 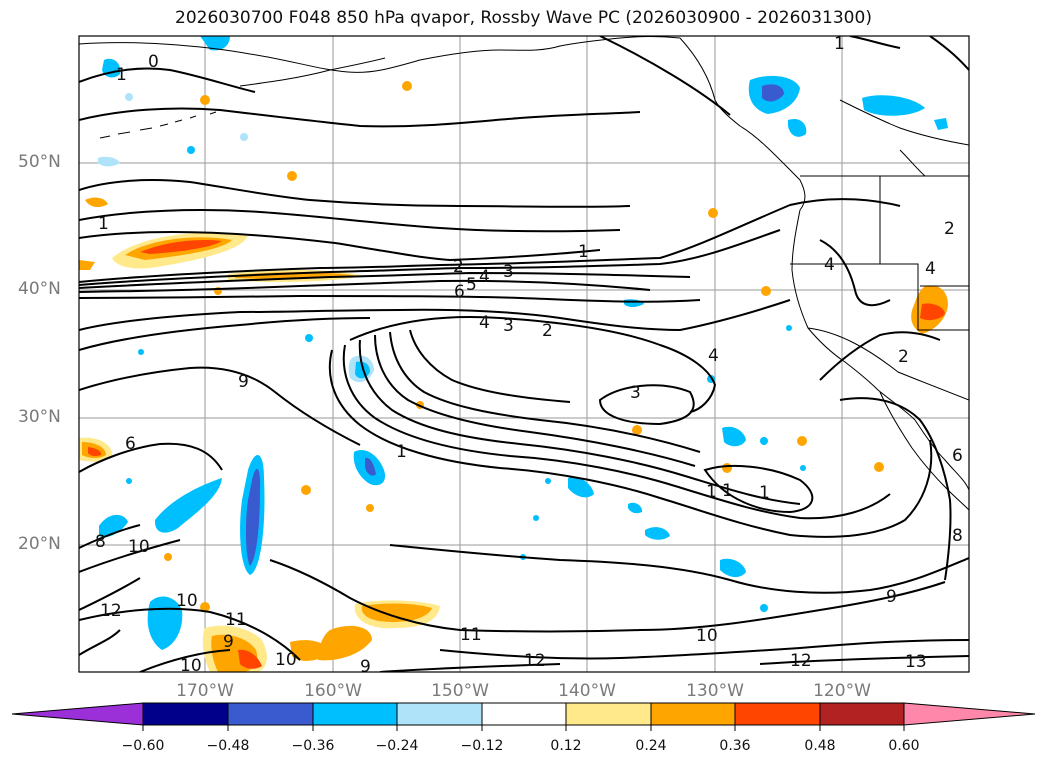 I want to click on lon-label: 160°W, so click(x=333, y=691).